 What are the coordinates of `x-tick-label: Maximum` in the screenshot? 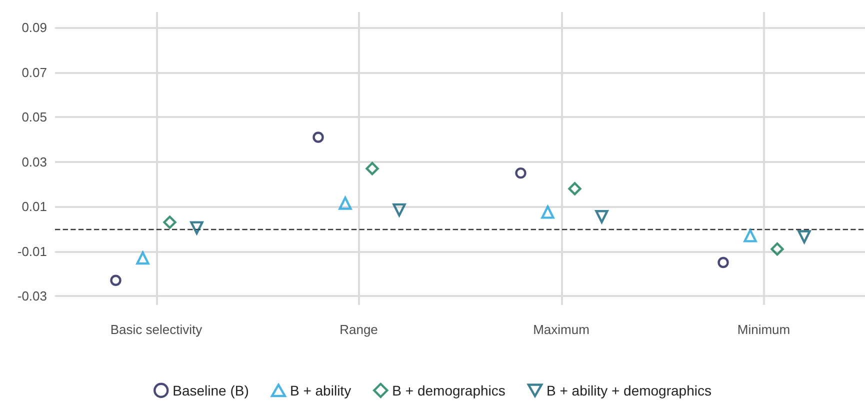 It's located at (561, 329).